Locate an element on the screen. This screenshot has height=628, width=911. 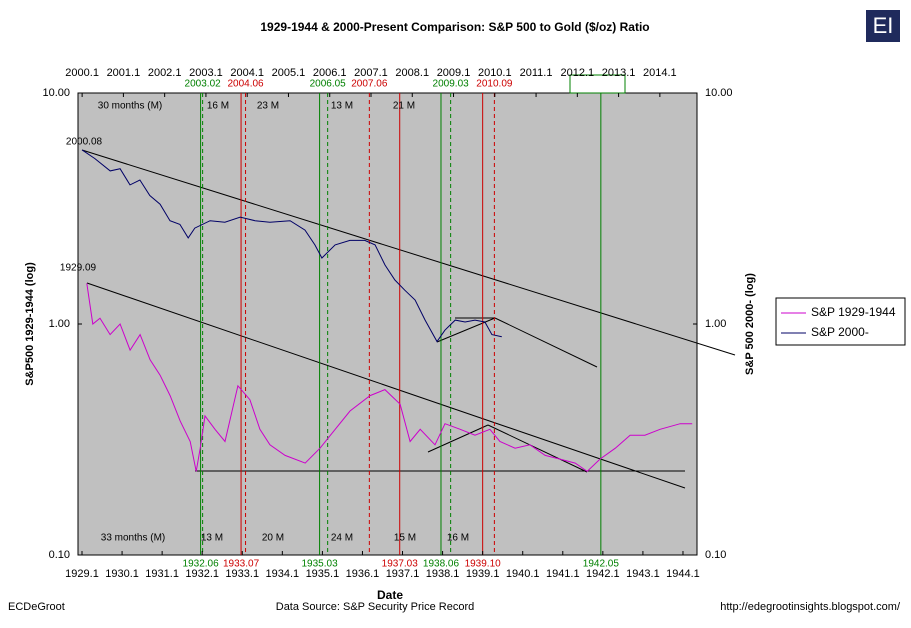
x-tick-label: 2003.1 is located at coordinates (206, 73).